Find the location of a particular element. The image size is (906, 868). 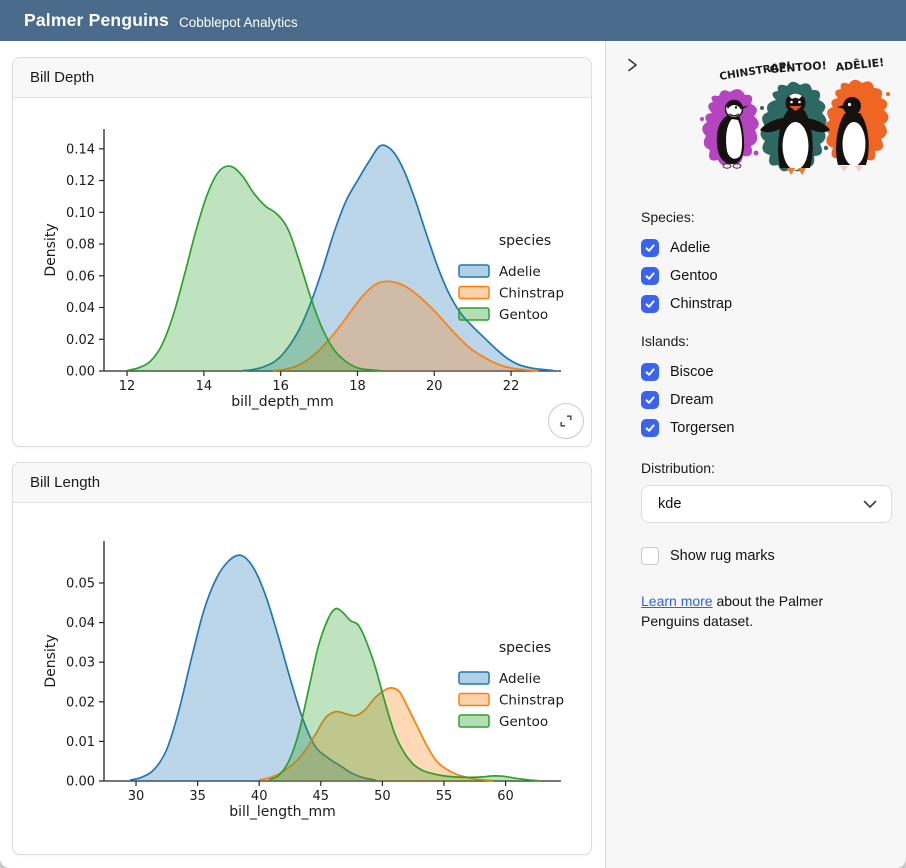

distribution-value: kde is located at coordinates (670, 504).